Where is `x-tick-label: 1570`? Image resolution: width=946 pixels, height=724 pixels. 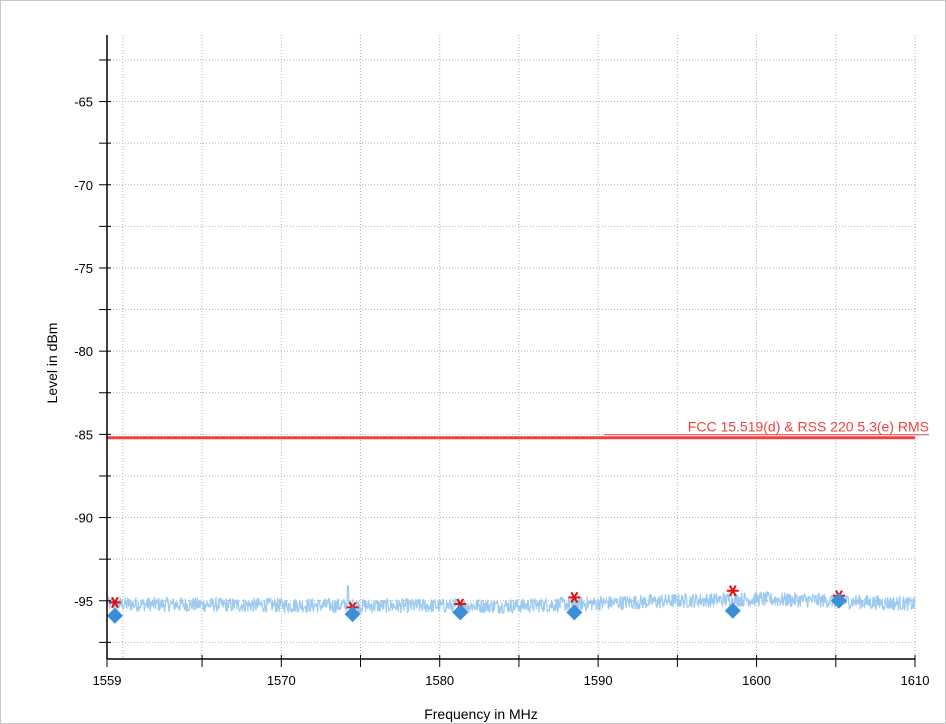 x-tick-label: 1570 is located at coordinates (281, 680).